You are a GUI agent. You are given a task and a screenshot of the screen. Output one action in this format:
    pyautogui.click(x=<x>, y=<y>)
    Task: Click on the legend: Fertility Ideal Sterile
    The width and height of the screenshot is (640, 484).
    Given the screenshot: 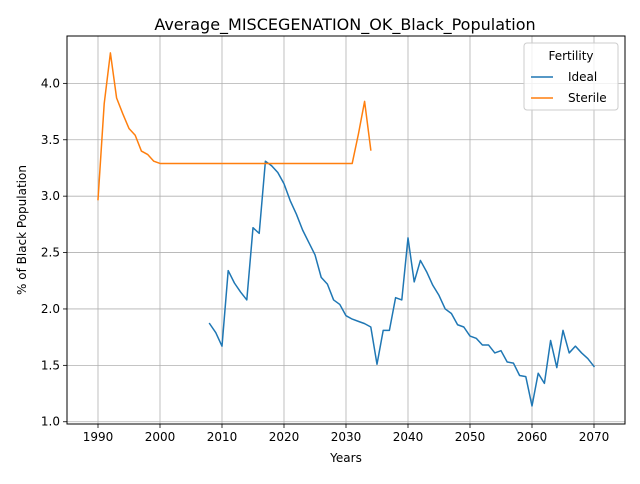 What is the action you would take?
    pyautogui.click(x=571, y=76)
    